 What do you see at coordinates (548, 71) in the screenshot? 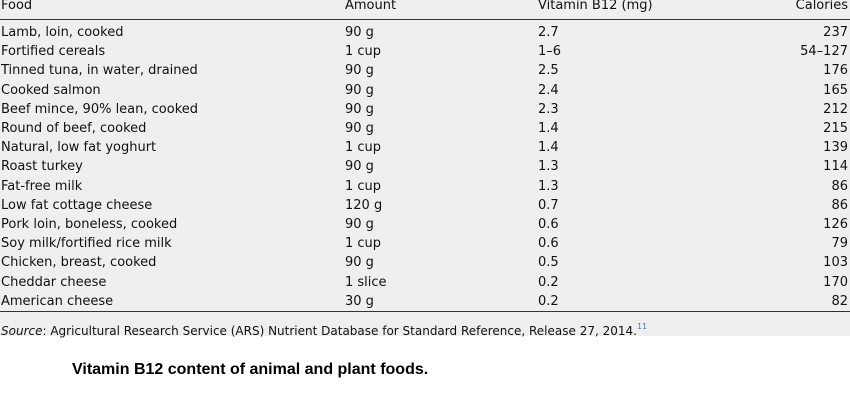
I see `cell-vitamin-b12: 2.5` at bounding box center [548, 71].